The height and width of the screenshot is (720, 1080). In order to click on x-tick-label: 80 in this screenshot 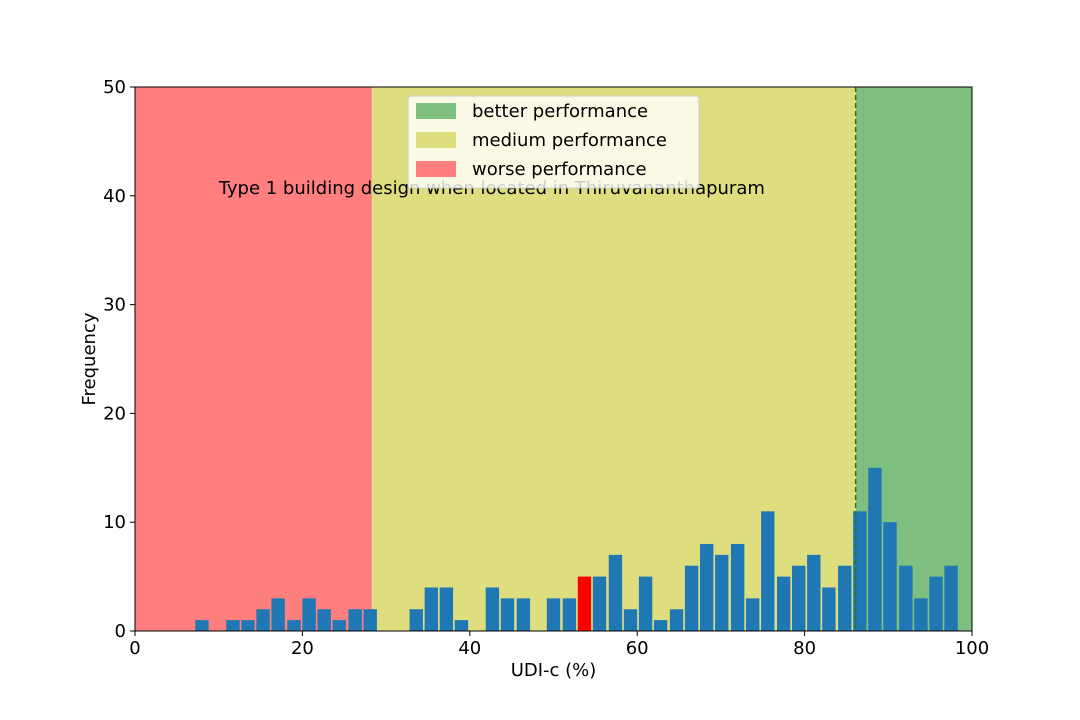, I will do `click(804, 648)`.